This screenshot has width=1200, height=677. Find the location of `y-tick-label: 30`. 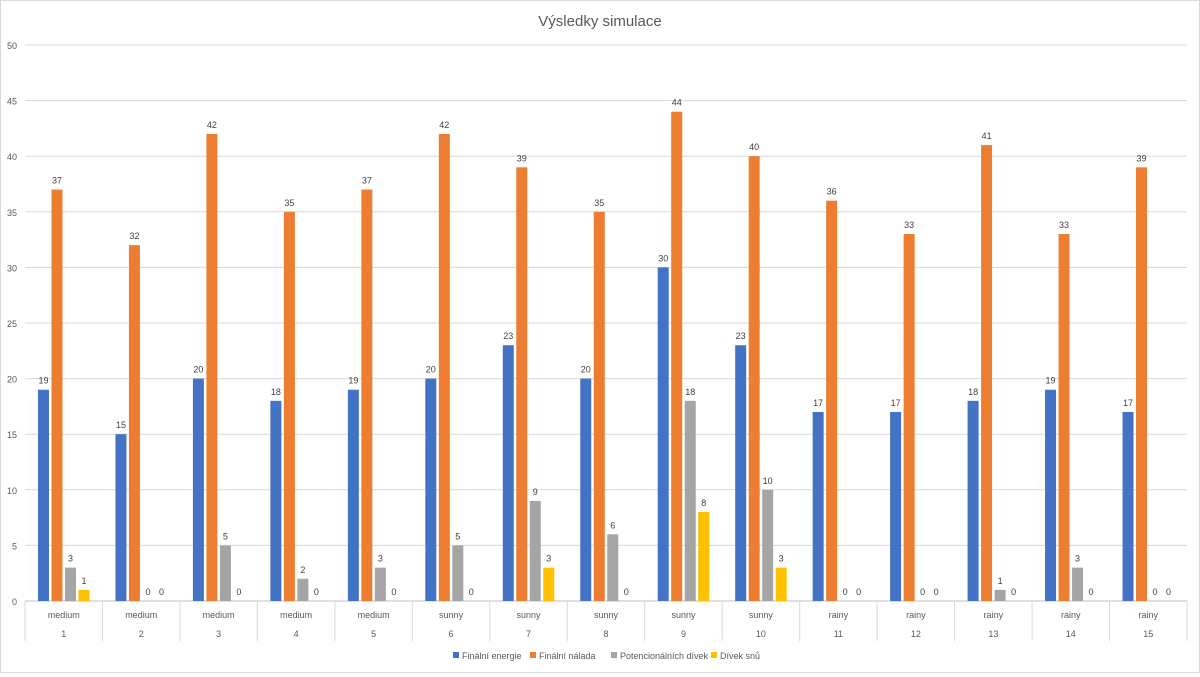

y-tick-label: 30 is located at coordinates (12, 268).